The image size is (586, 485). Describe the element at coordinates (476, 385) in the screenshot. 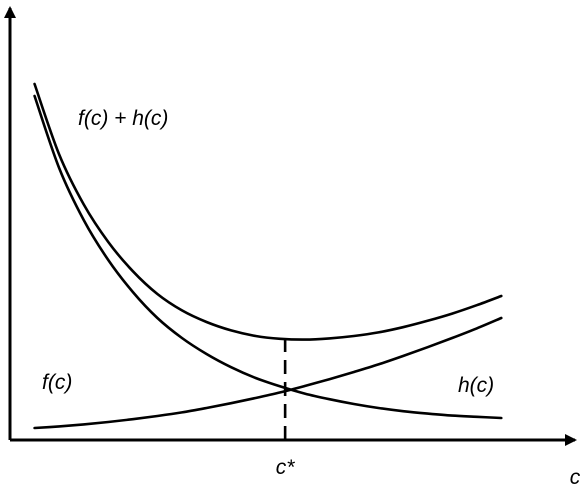

I see `h-curve-label: h(c)` at that location.